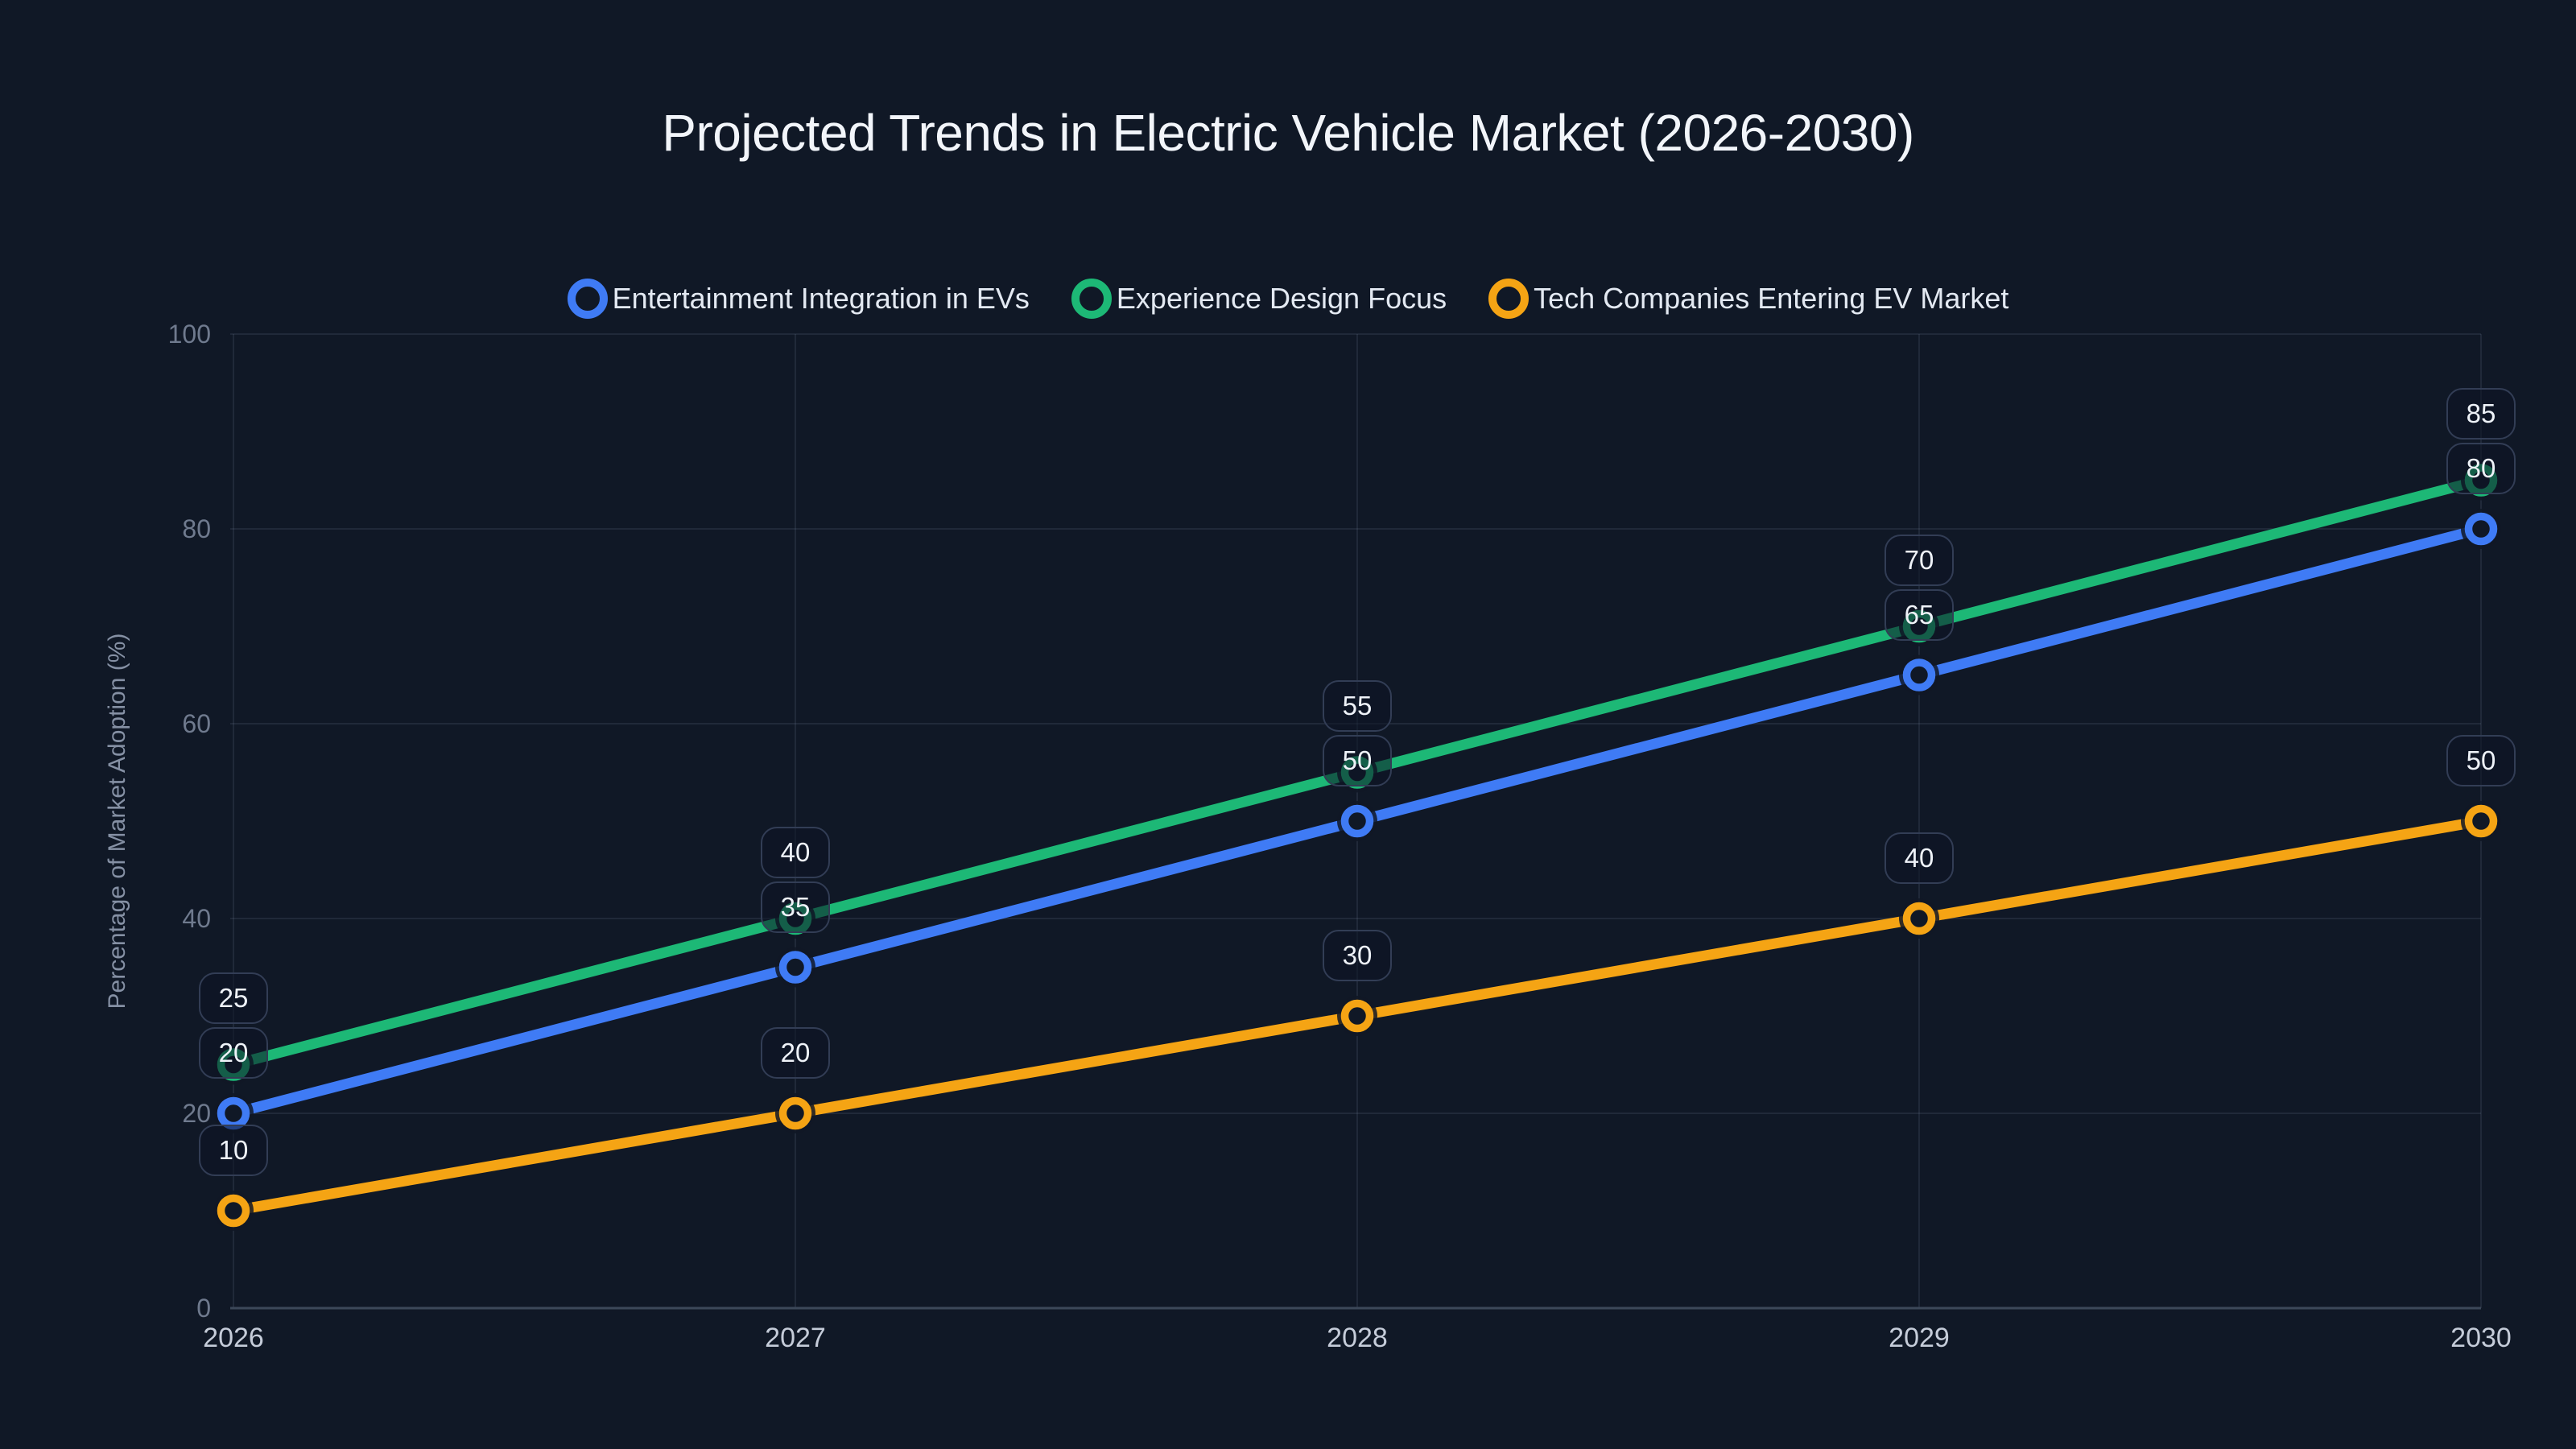 The image size is (2576, 1449). What do you see at coordinates (196, 528) in the screenshot?
I see `y-tick-label: 80` at bounding box center [196, 528].